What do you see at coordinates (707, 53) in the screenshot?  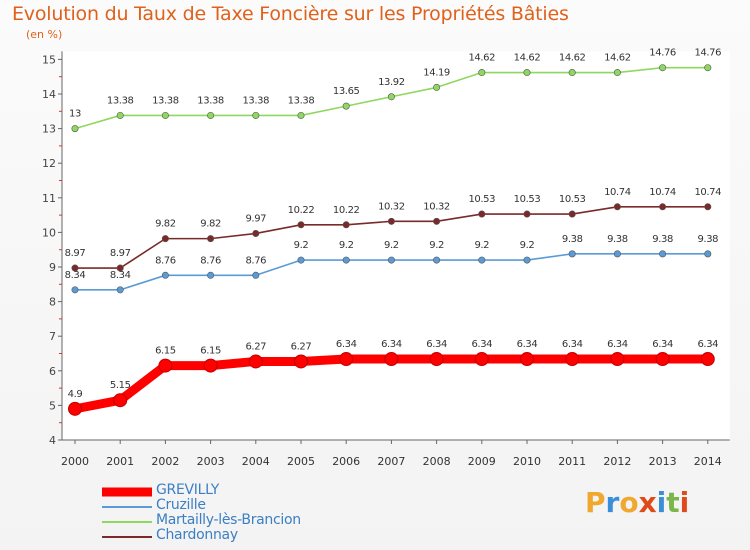 I see `data-label: 14.76` at bounding box center [707, 53].